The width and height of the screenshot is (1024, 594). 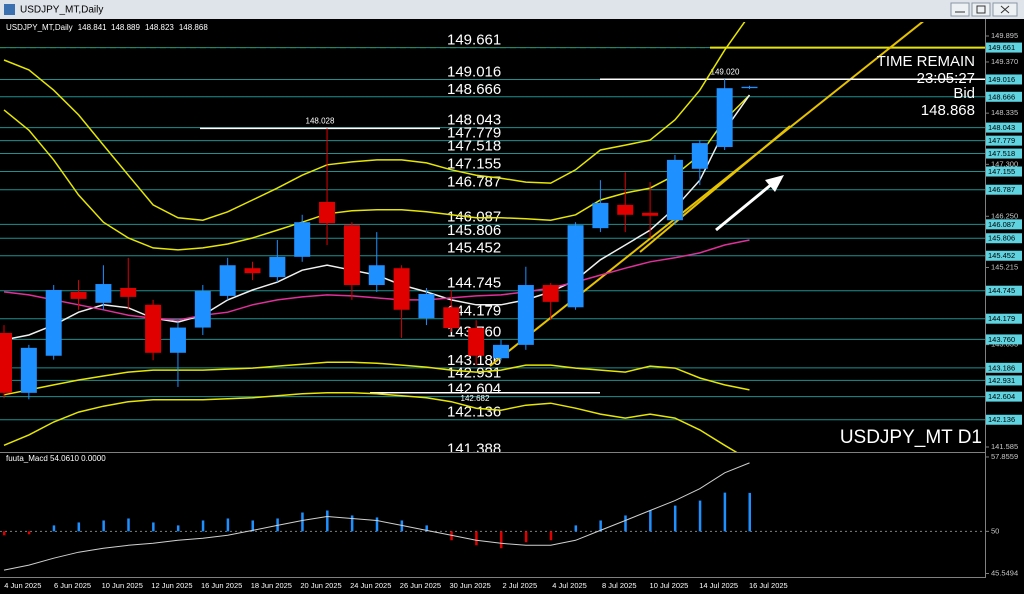 I want to click on level-tag-label: 142.136, so click(x=1001, y=419).